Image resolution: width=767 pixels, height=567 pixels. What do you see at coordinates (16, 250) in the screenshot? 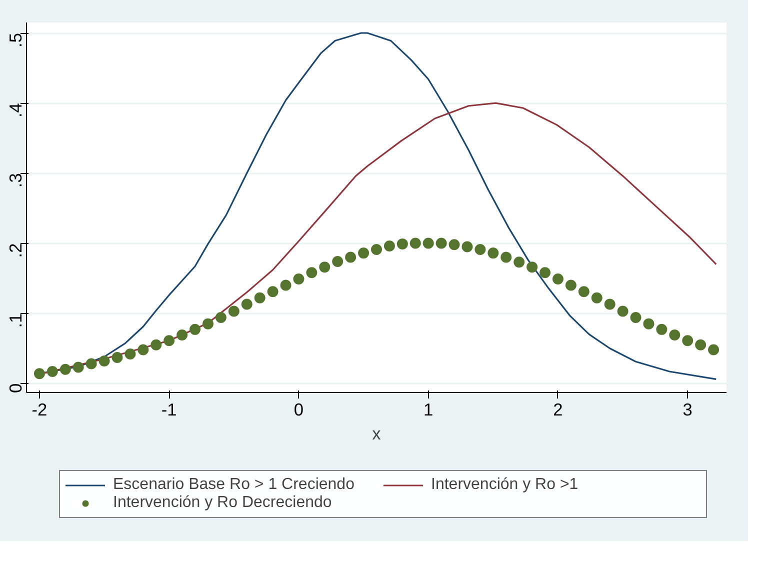
I see `y-tick-label: .2` at bounding box center [16, 250].